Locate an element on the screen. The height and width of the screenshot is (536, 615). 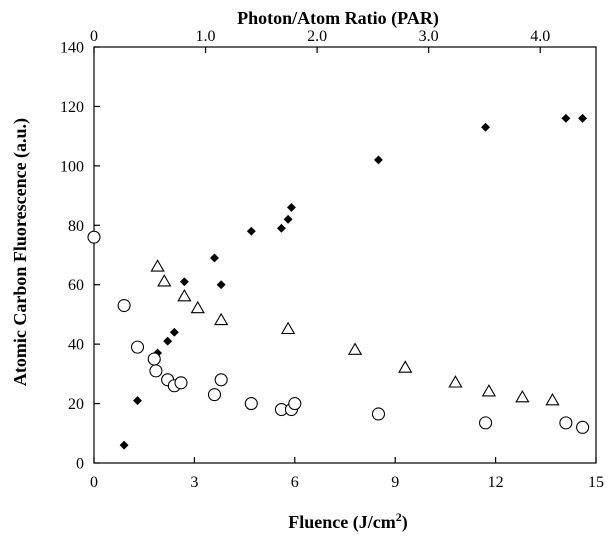
x-axis-title-main: Fluence (J/cm is located at coordinates (341, 522).